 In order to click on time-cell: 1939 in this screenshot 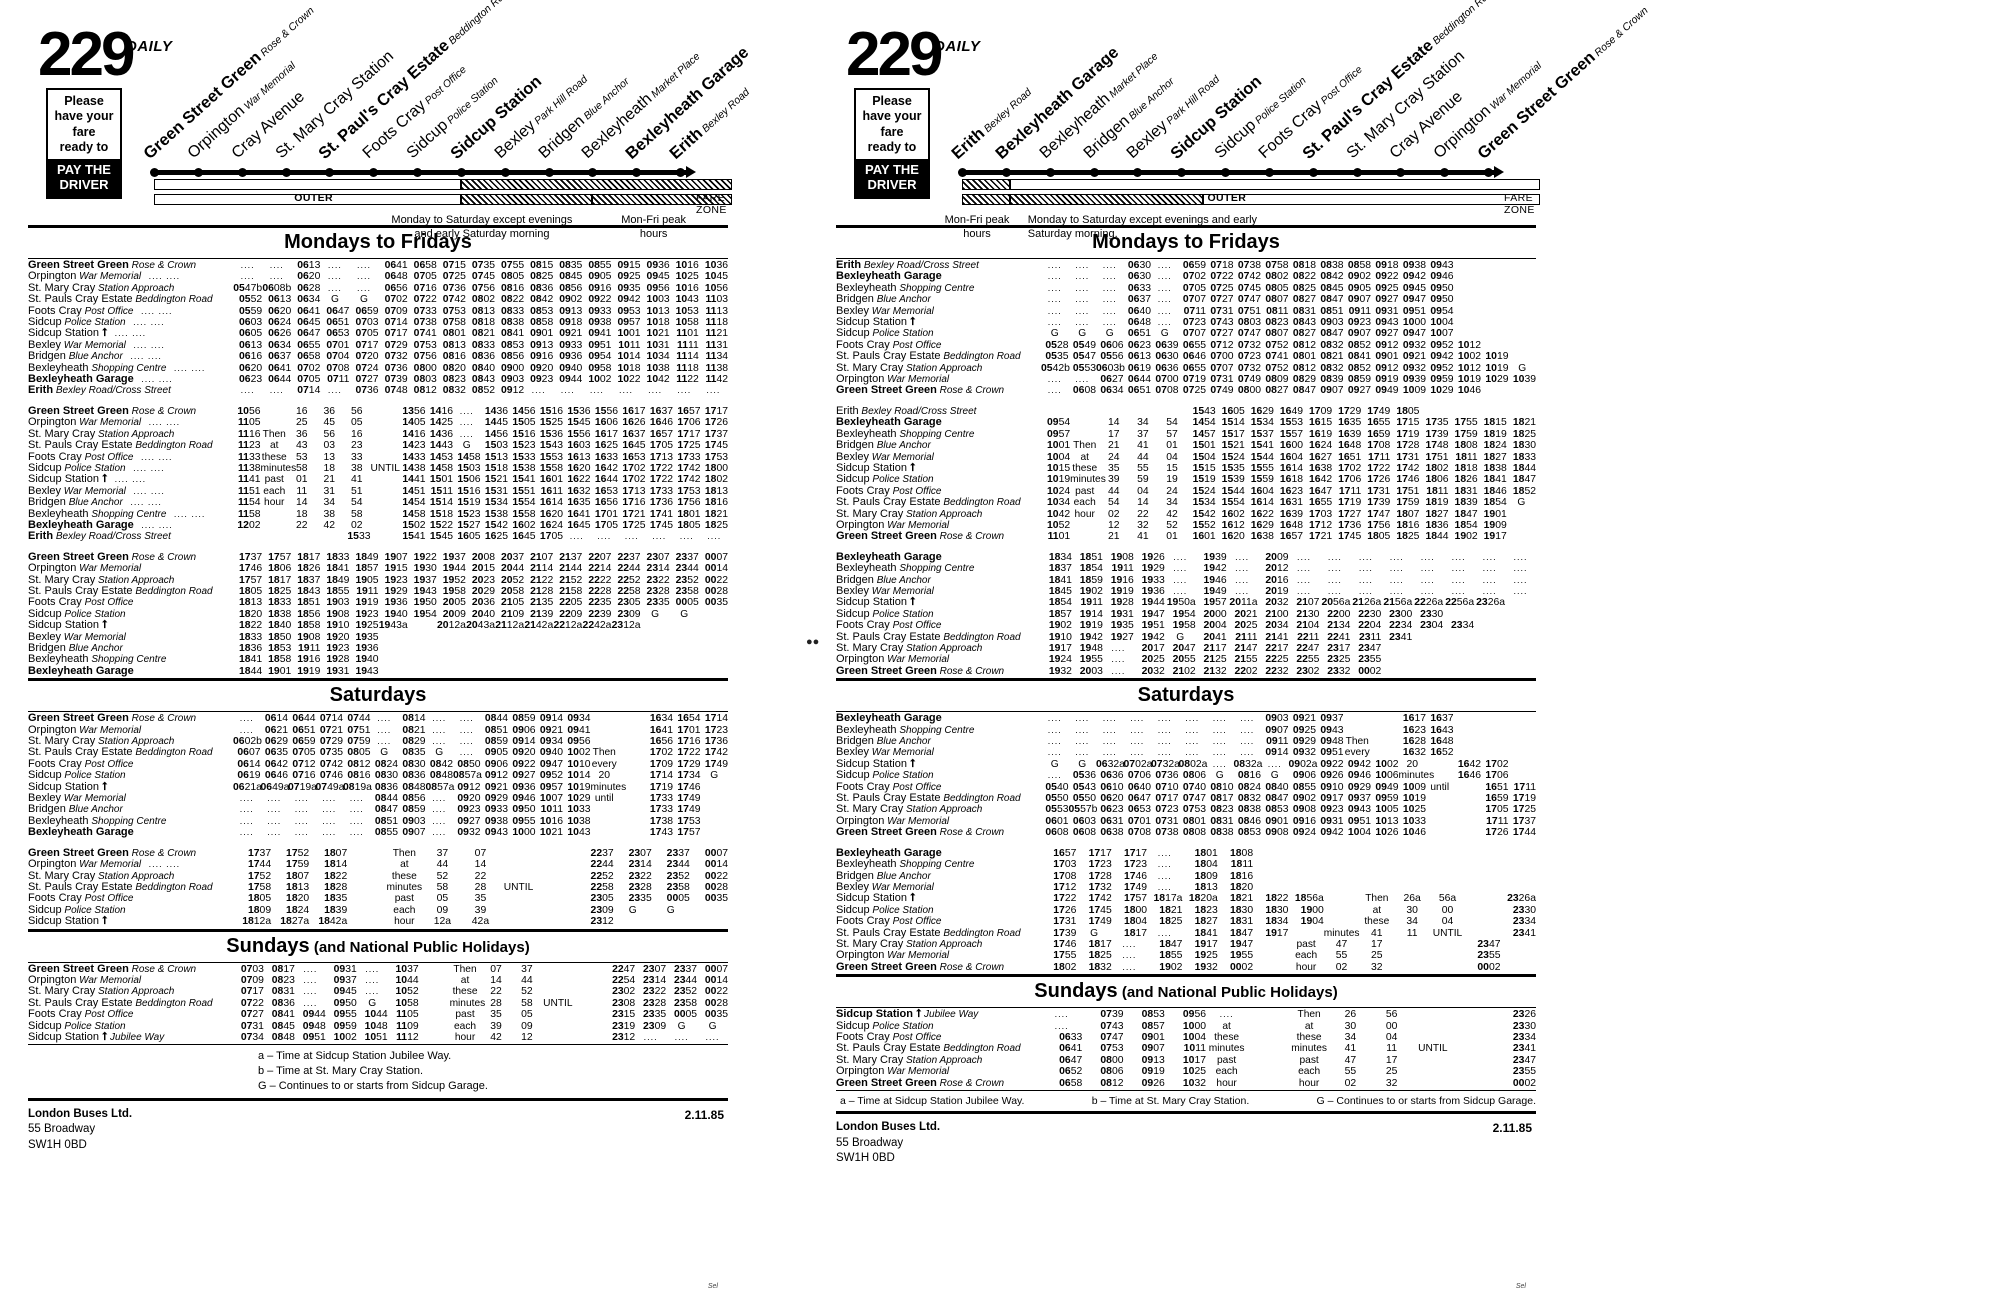, I will do `click(1215, 557)`.